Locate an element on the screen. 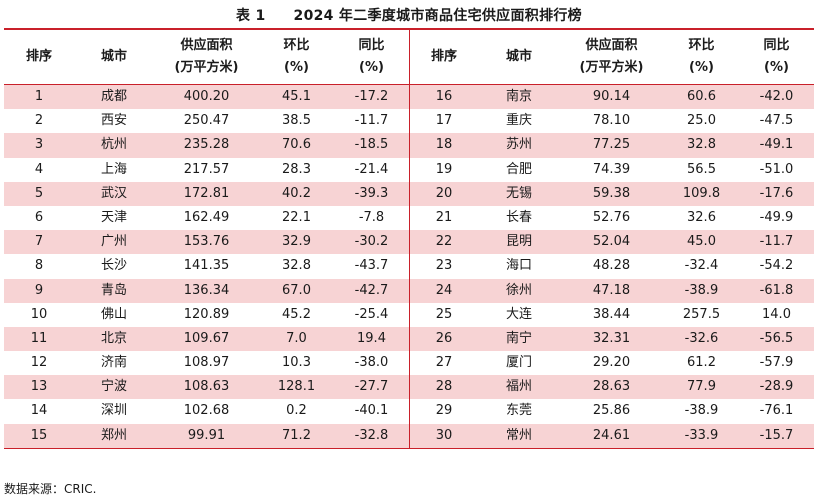  table-row: 6 天津 162.49 22.1 -7.8 21 长春 52.76 32.6 -49.9 is located at coordinates (409, 218).